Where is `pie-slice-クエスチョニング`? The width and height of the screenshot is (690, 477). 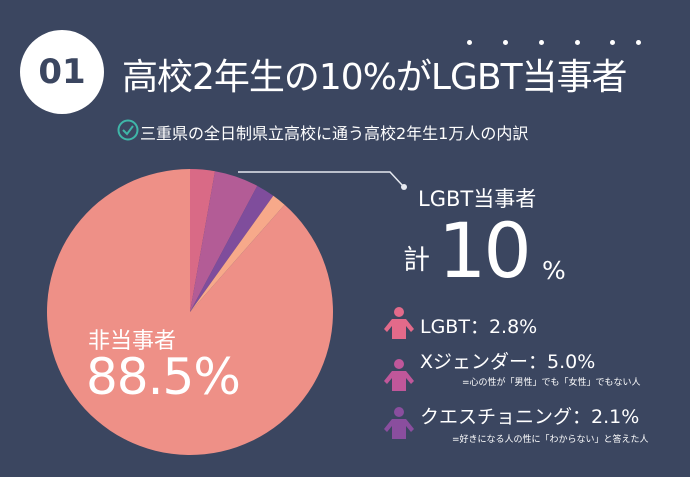 pie-slice-クエスチョニング is located at coordinates (232, 248).